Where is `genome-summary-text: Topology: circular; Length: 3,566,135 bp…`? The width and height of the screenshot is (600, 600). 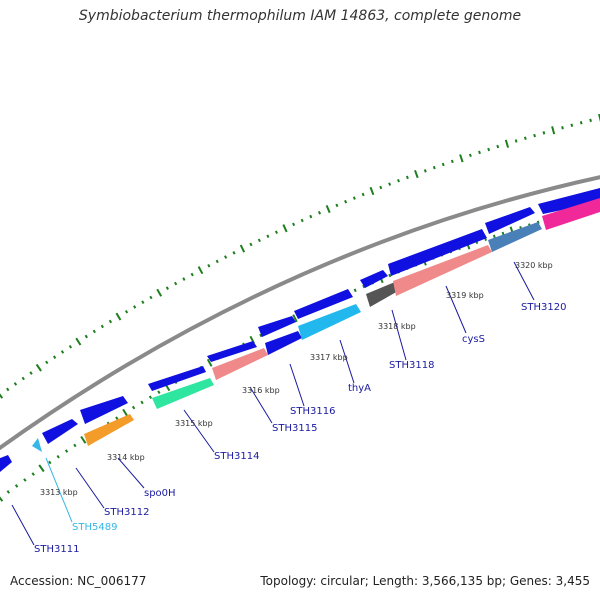 genome-summary-text: Topology: circular; Length: 3,566,135 bp… is located at coordinates (425, 581).